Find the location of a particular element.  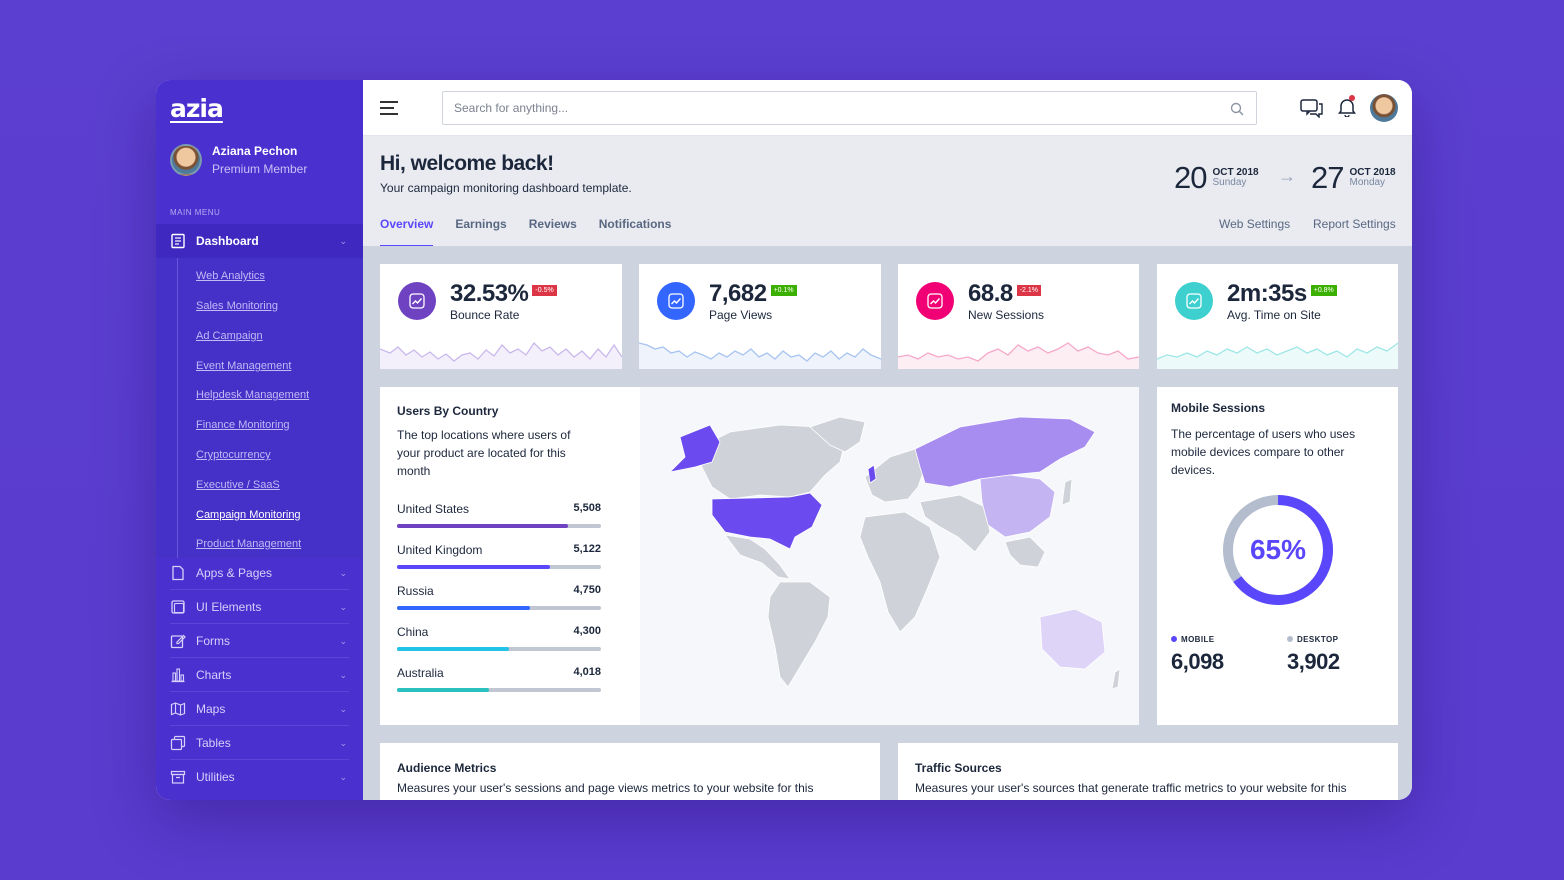

card-title: Traffic Sources is located at coordinates (958, 768).